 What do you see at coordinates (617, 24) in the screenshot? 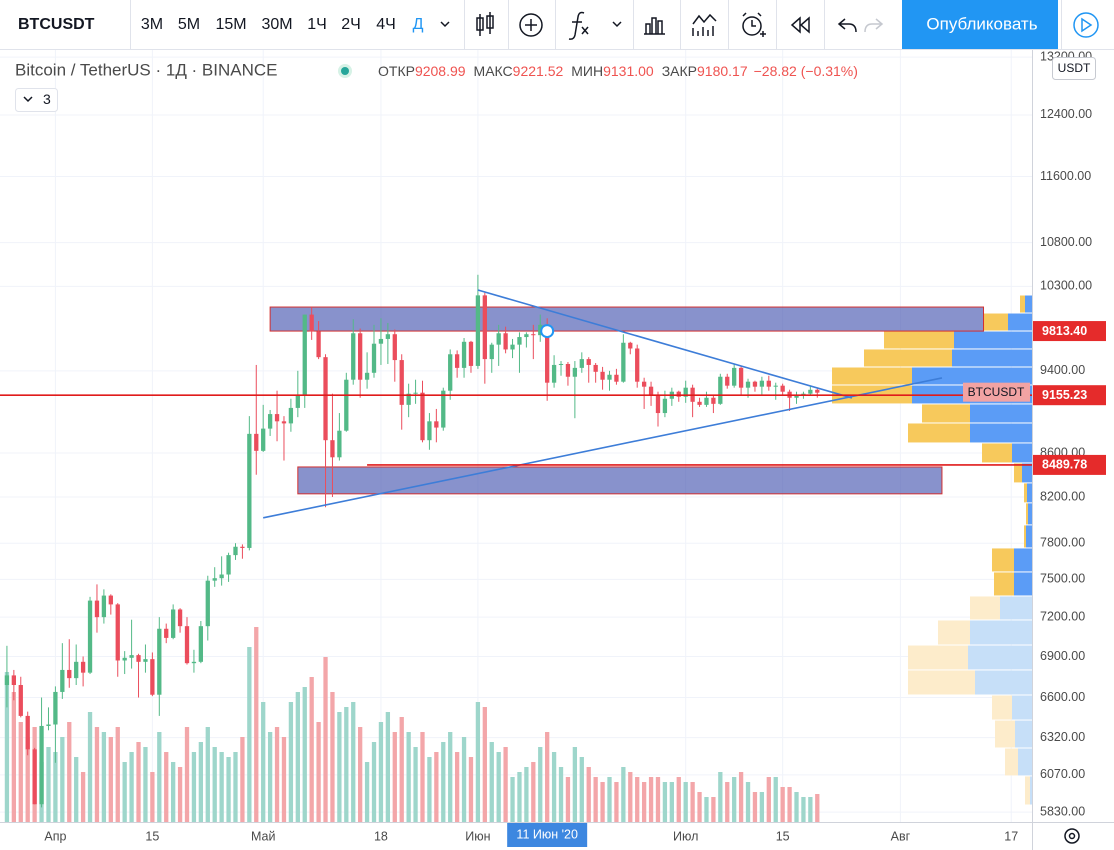
I see `indicators-menu` at bounding box center [617, 24].